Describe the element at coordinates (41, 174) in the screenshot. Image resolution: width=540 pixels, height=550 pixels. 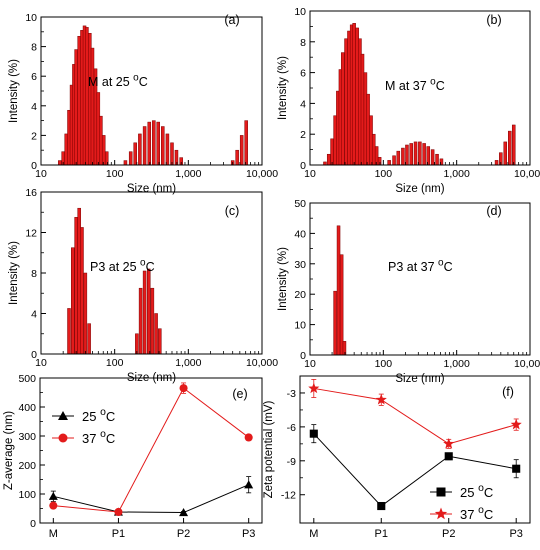
I see `x-tick-label: 10` at that location.